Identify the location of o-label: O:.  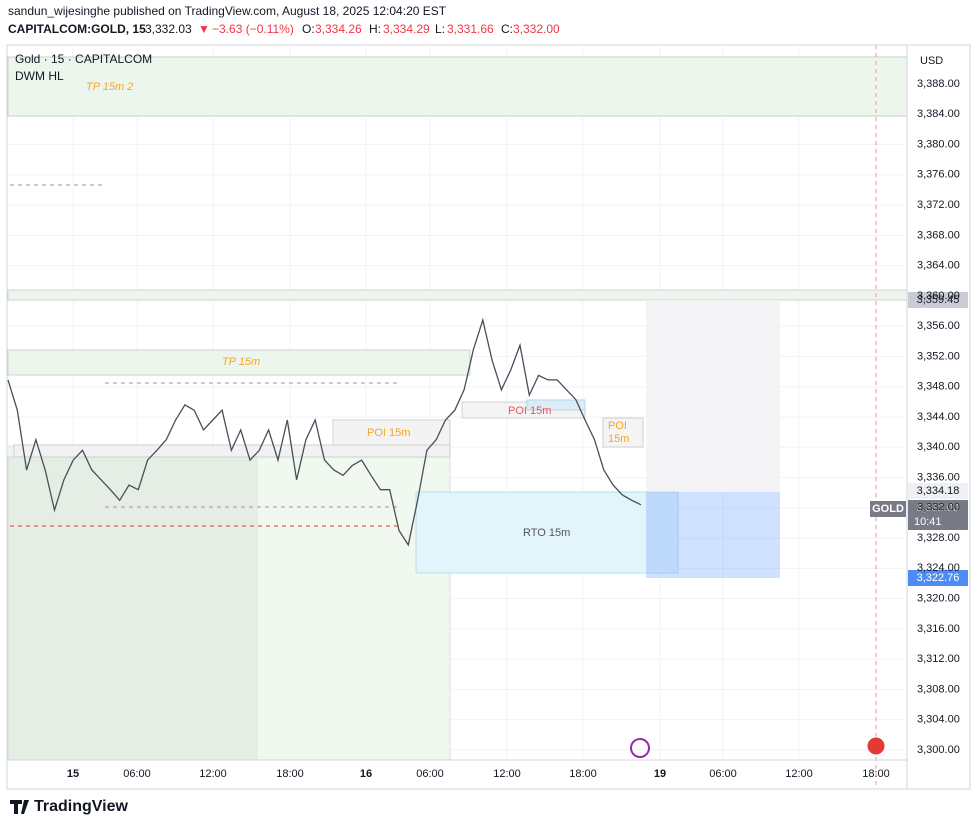
(308, 29).